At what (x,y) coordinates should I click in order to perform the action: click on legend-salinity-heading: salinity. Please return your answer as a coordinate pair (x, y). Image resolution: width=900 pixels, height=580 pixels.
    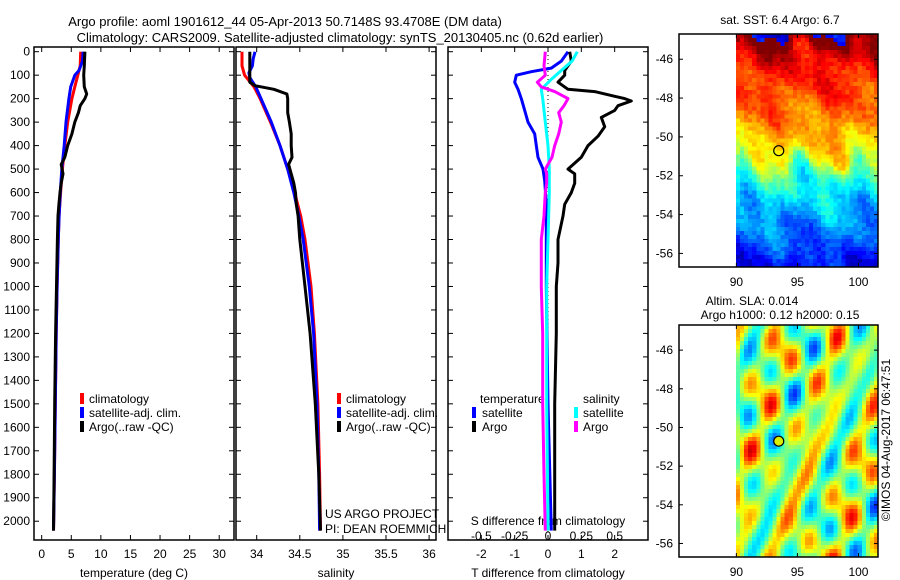
    Looking at the image, I should click on (601, 399).